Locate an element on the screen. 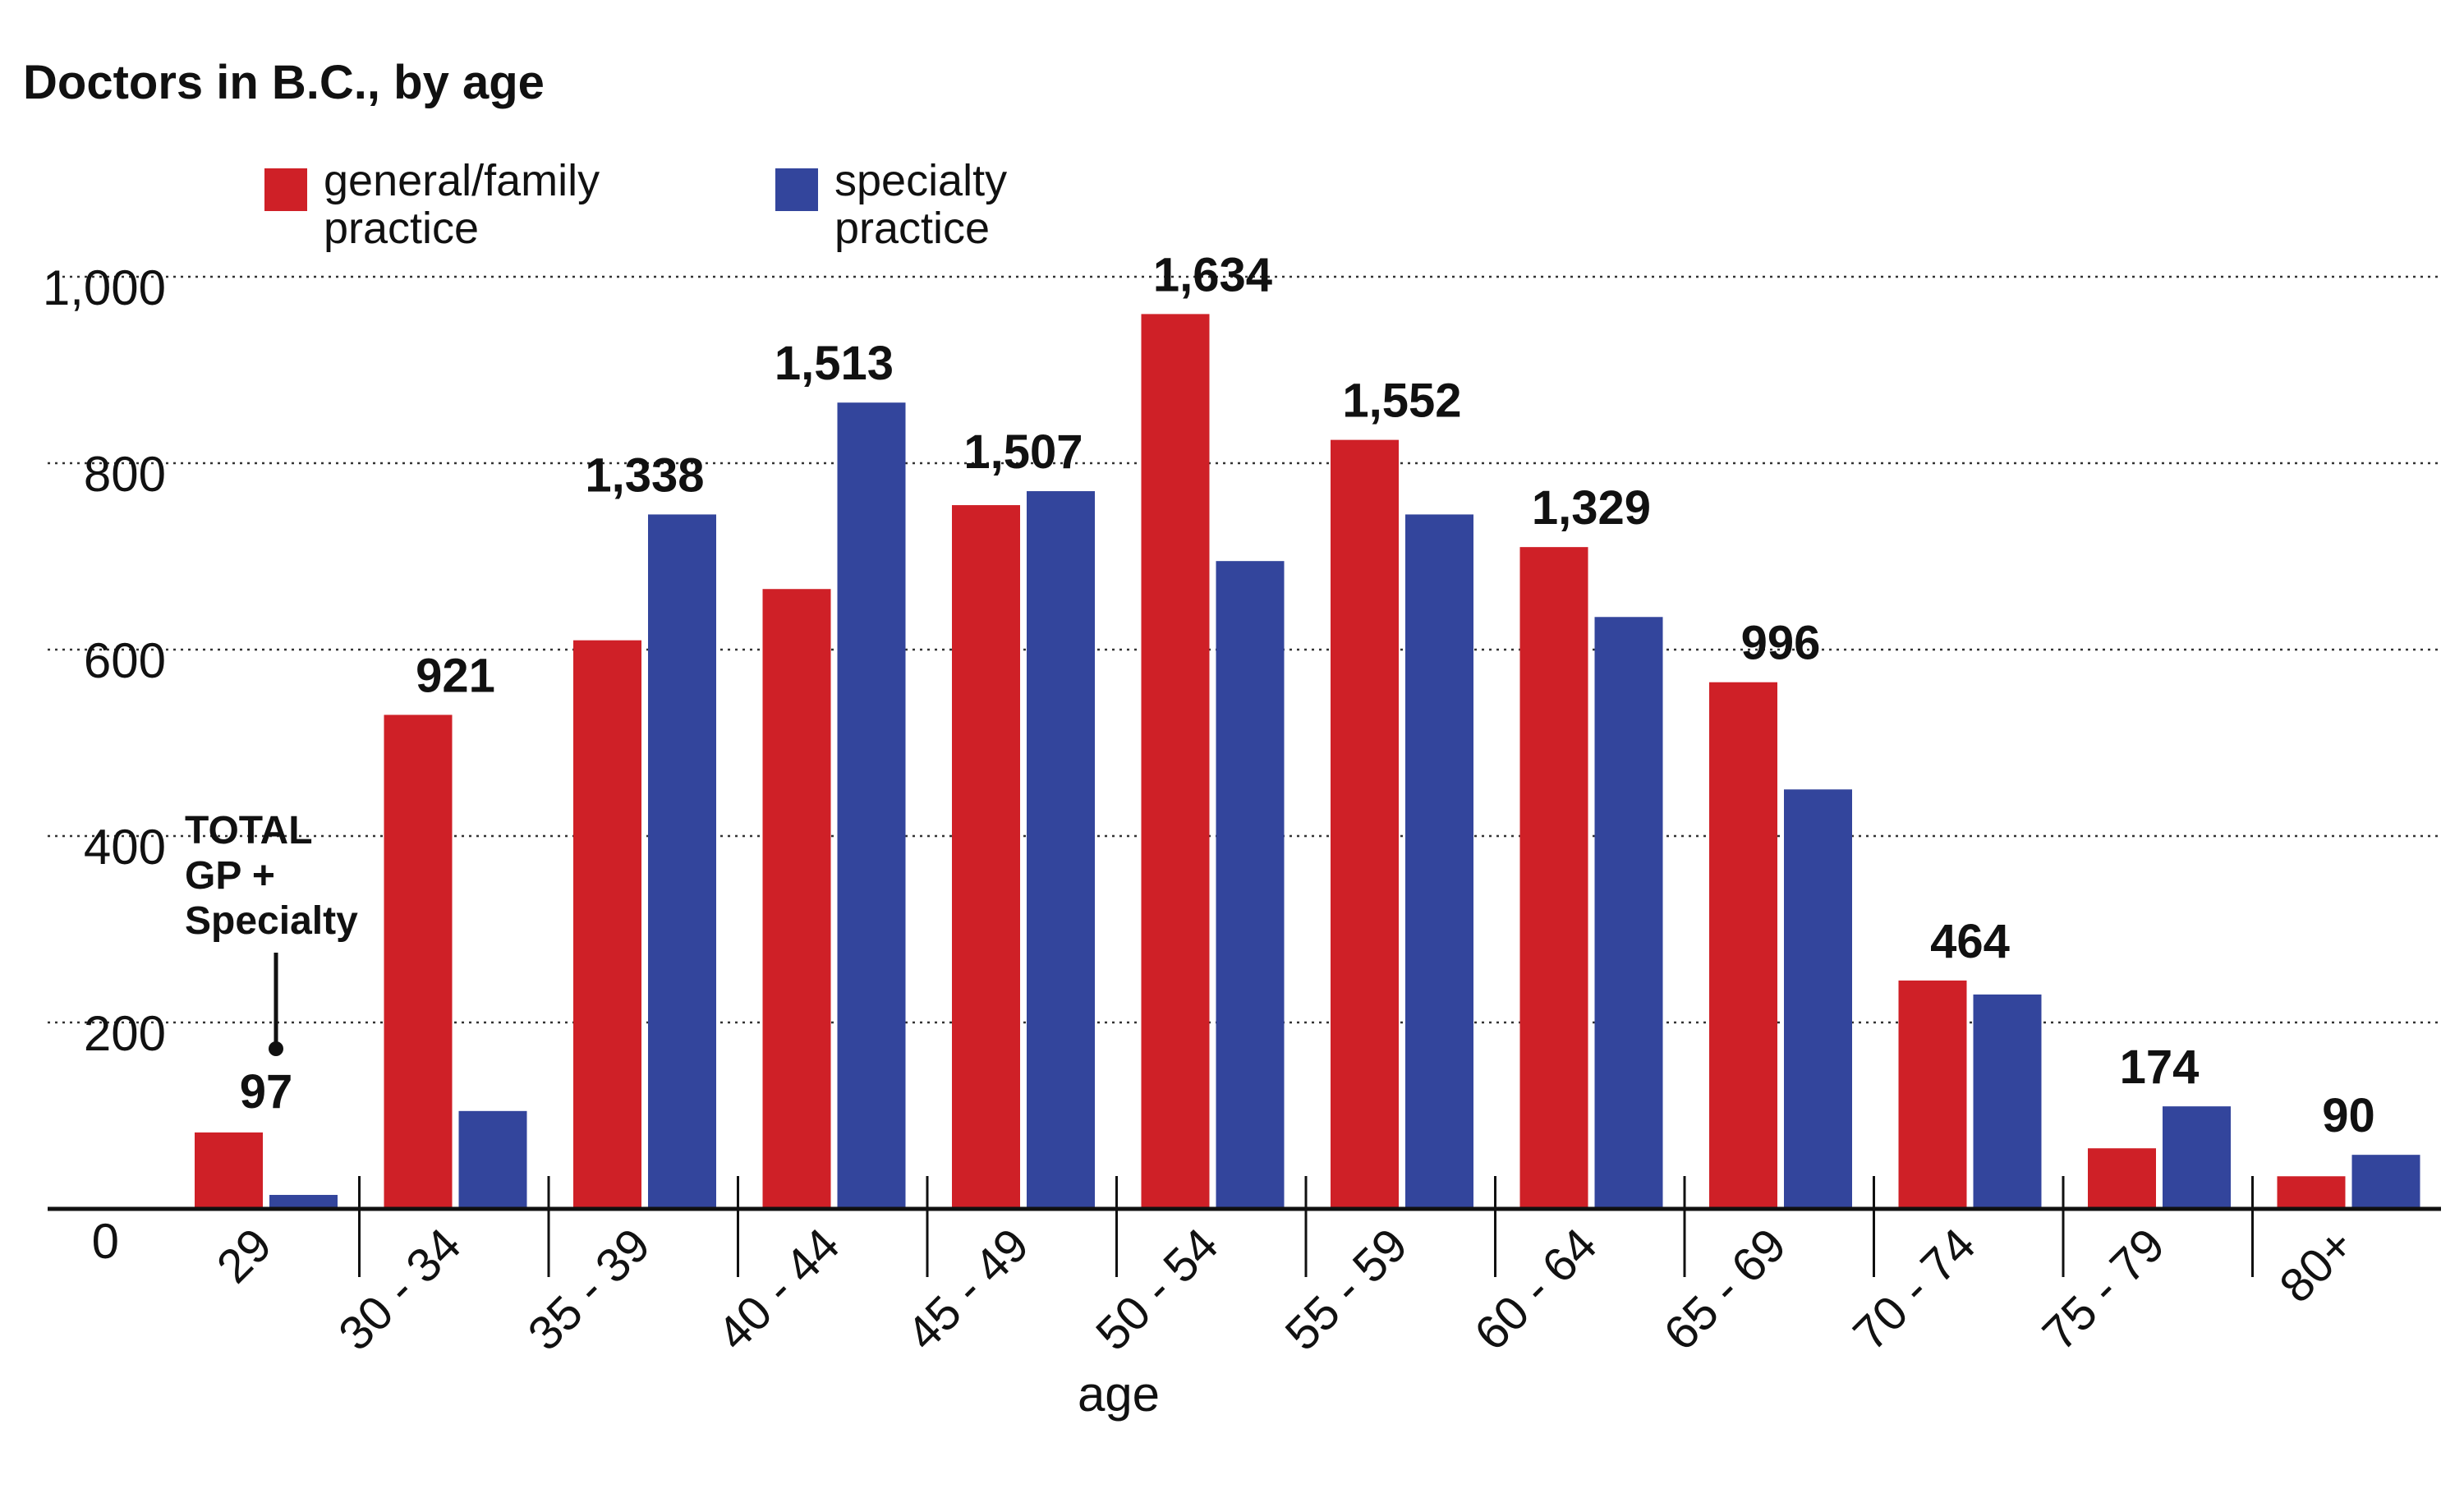 Image resolution: width=2464 pixels, height=1507 pixels. x-axis is located at coordinates (1244, 1226).